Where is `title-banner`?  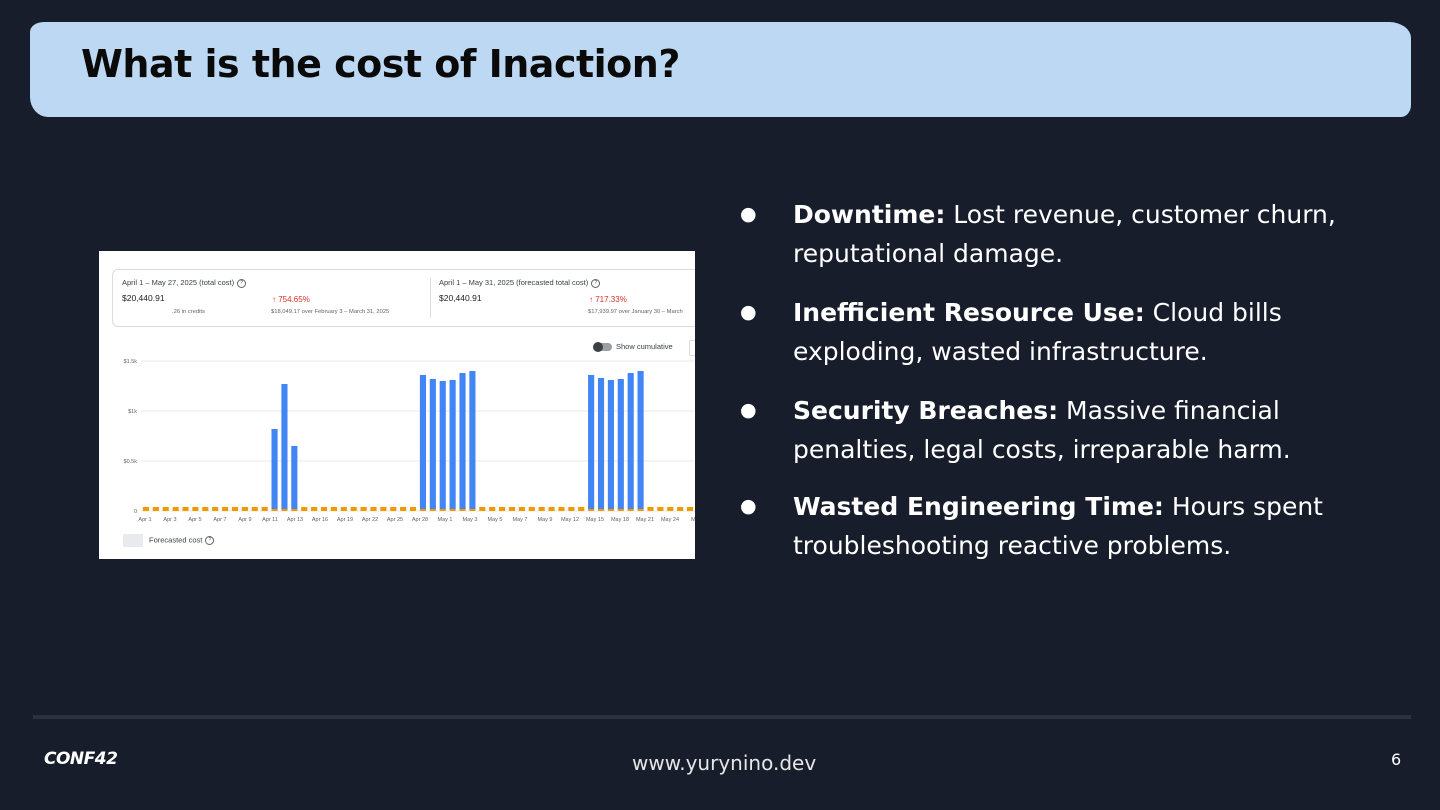 title-banner is located at coordinates (720, 69).